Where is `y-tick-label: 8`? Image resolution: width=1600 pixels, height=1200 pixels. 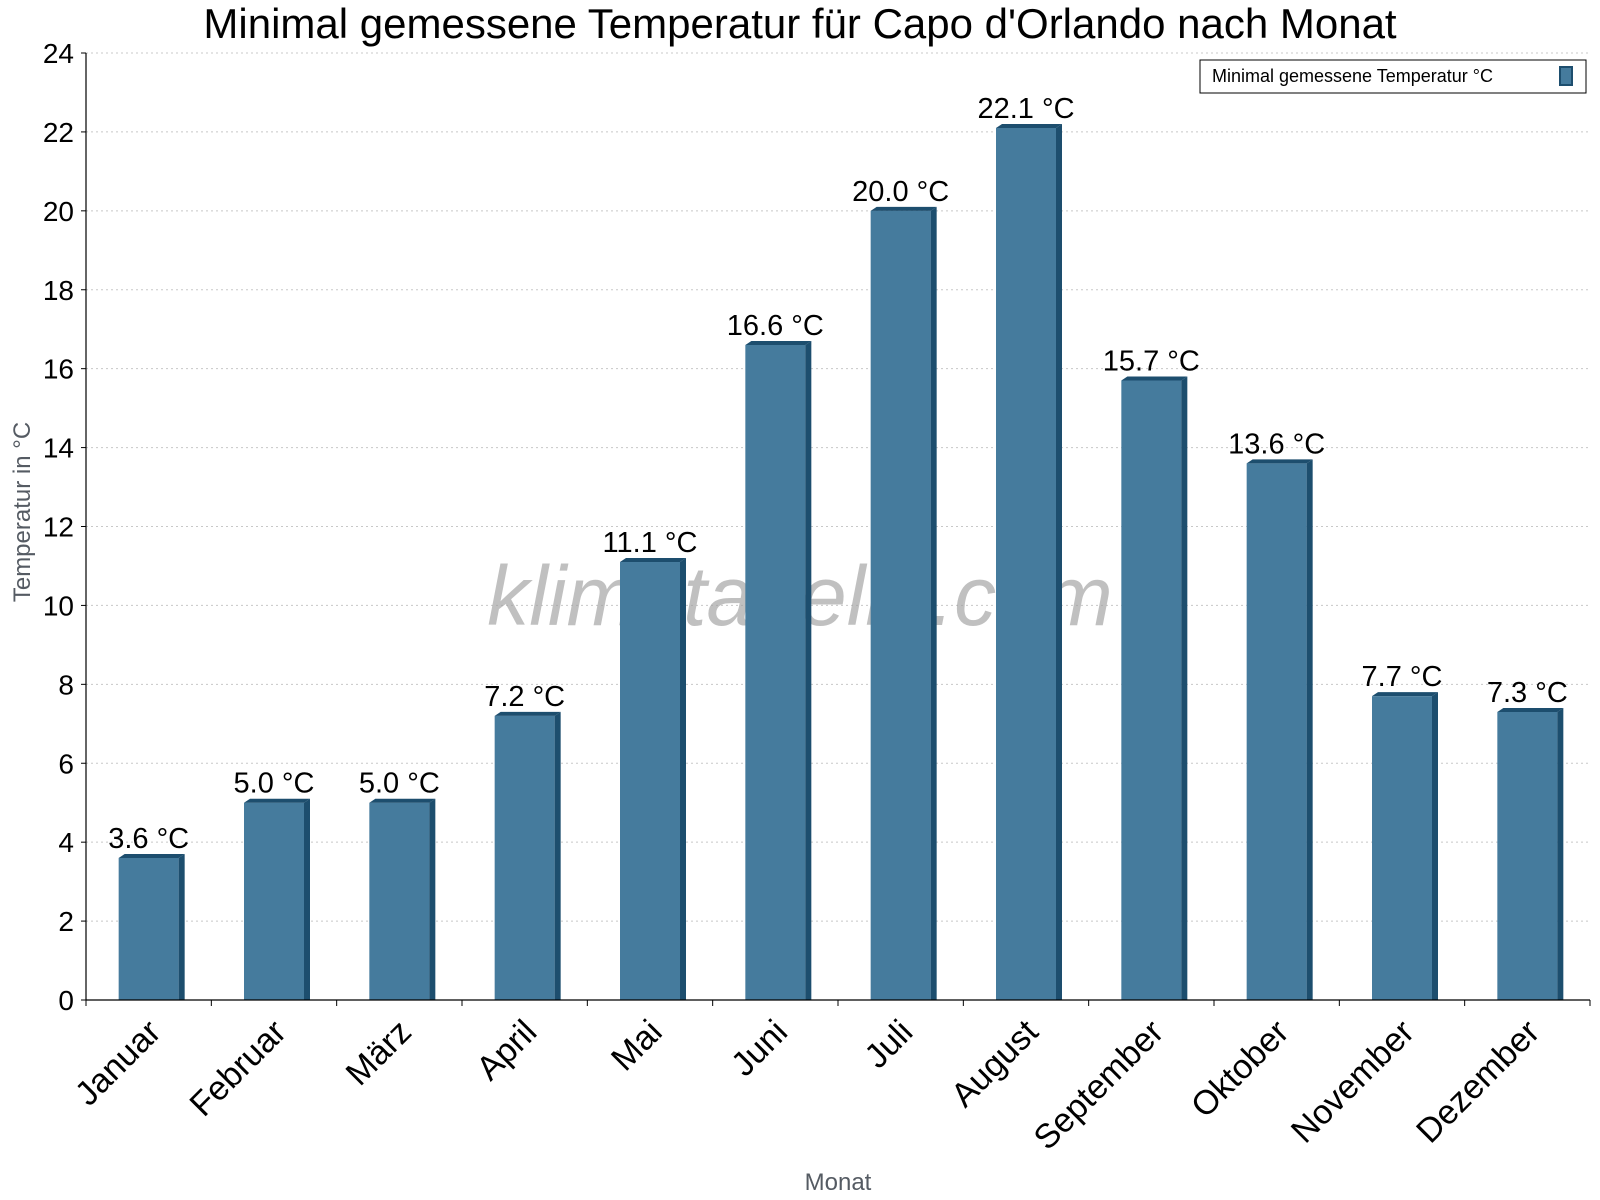 y-tick-label: 8 is located at coordinates (66, 684).